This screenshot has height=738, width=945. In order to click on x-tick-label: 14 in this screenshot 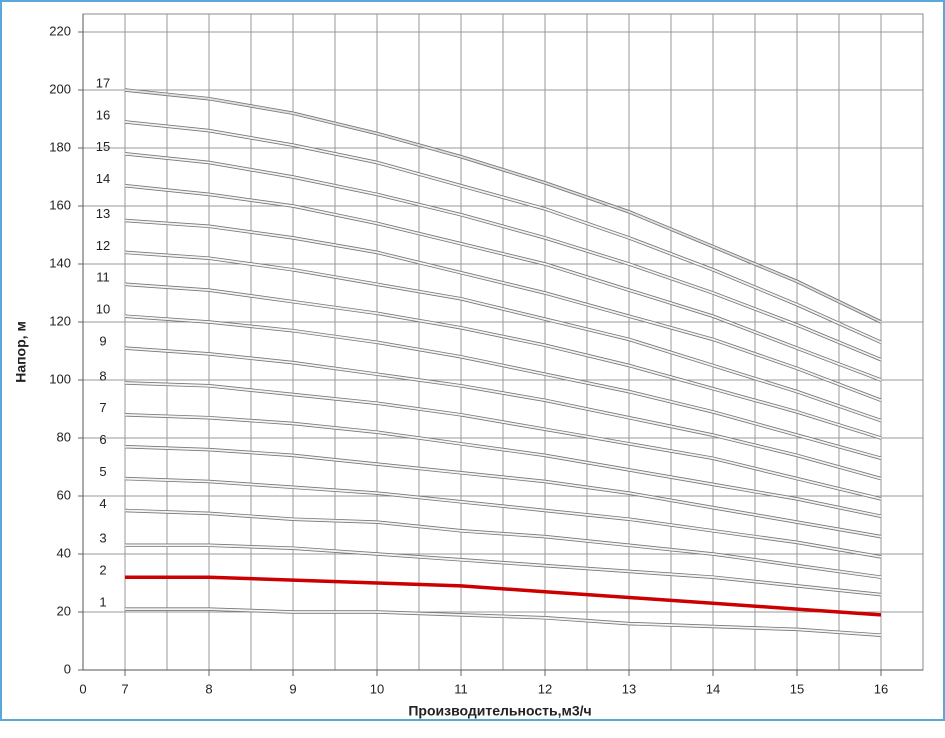, I will do `click(713, 688)`.